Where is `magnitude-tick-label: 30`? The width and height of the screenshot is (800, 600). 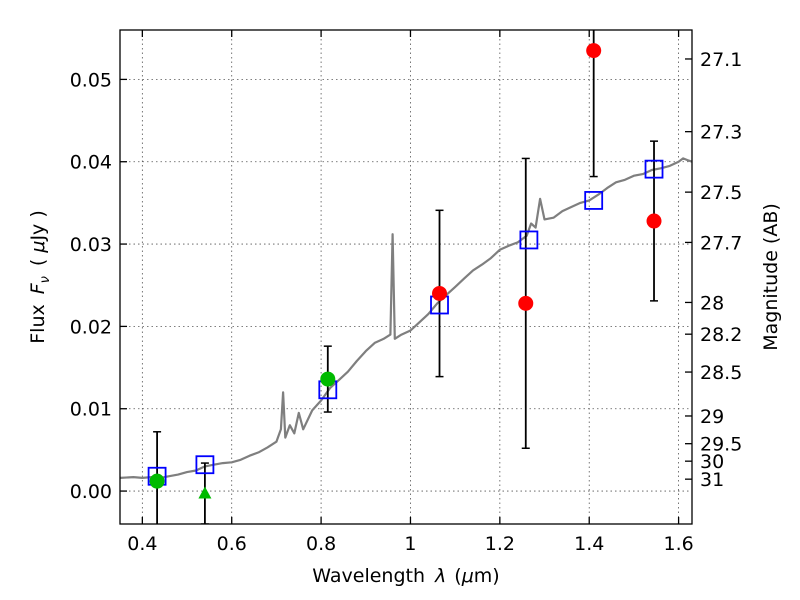
magnitude-tick-label: 30 is located at coordinates (712, 462).